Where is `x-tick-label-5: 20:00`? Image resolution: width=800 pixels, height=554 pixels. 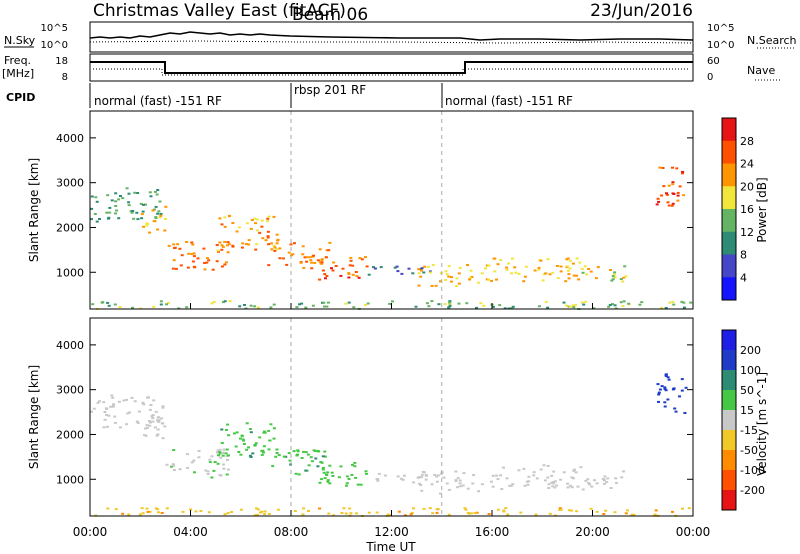 x-tick-label-5: 20:00 is located at coordinates (592, 532).